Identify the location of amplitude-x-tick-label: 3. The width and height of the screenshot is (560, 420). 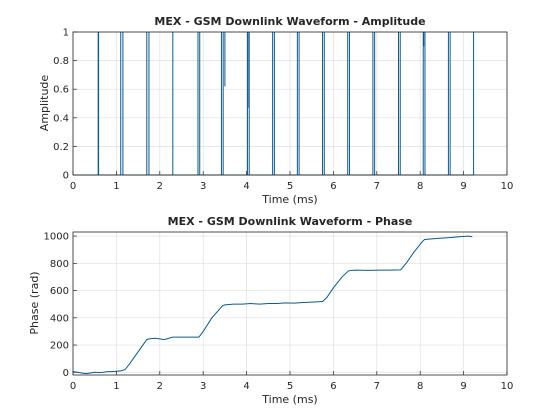
(203, 186).